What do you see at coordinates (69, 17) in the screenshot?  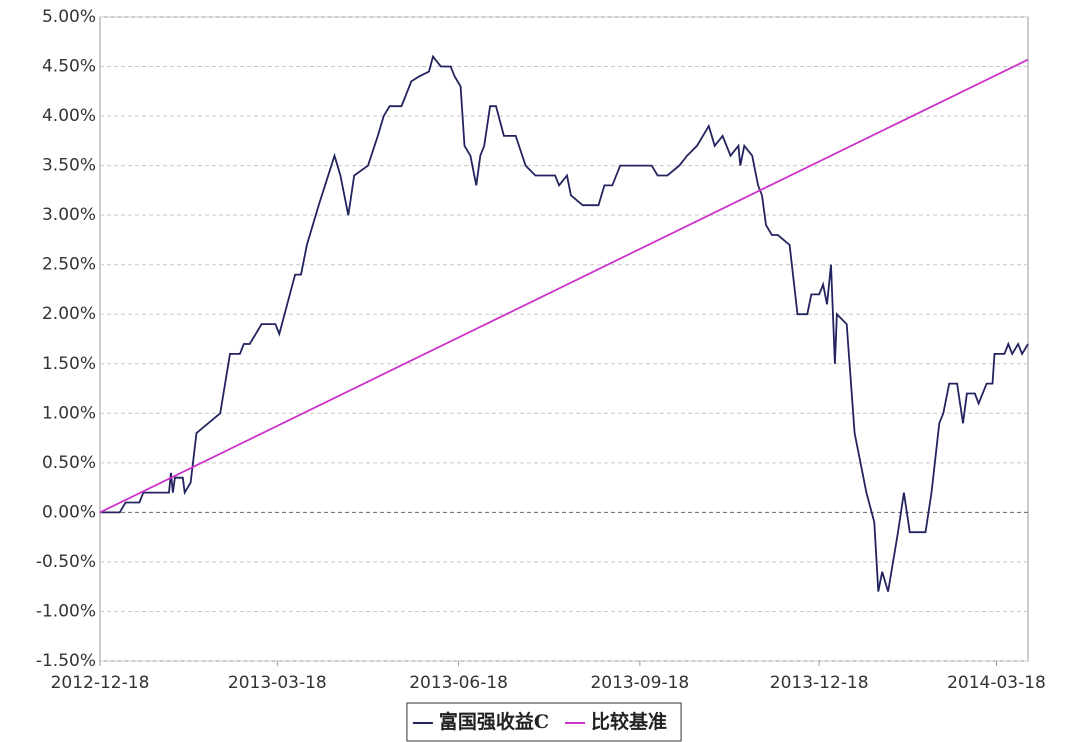 I see `y-tick-label: 5.00%` at bounding box center [69, 17].